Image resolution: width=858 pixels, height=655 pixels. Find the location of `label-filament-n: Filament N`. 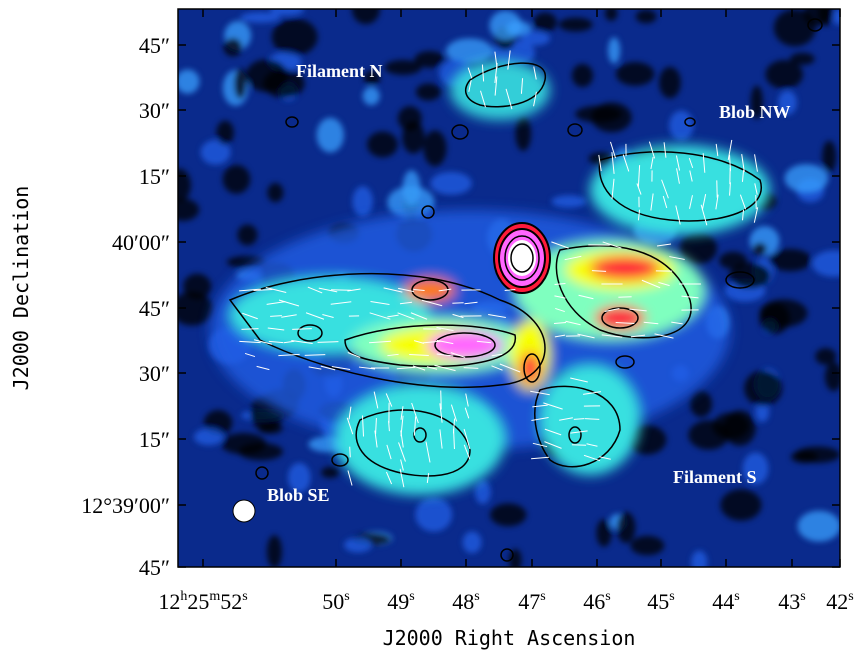

label-filament-n: Filament N is located at coordinates (339, 71).